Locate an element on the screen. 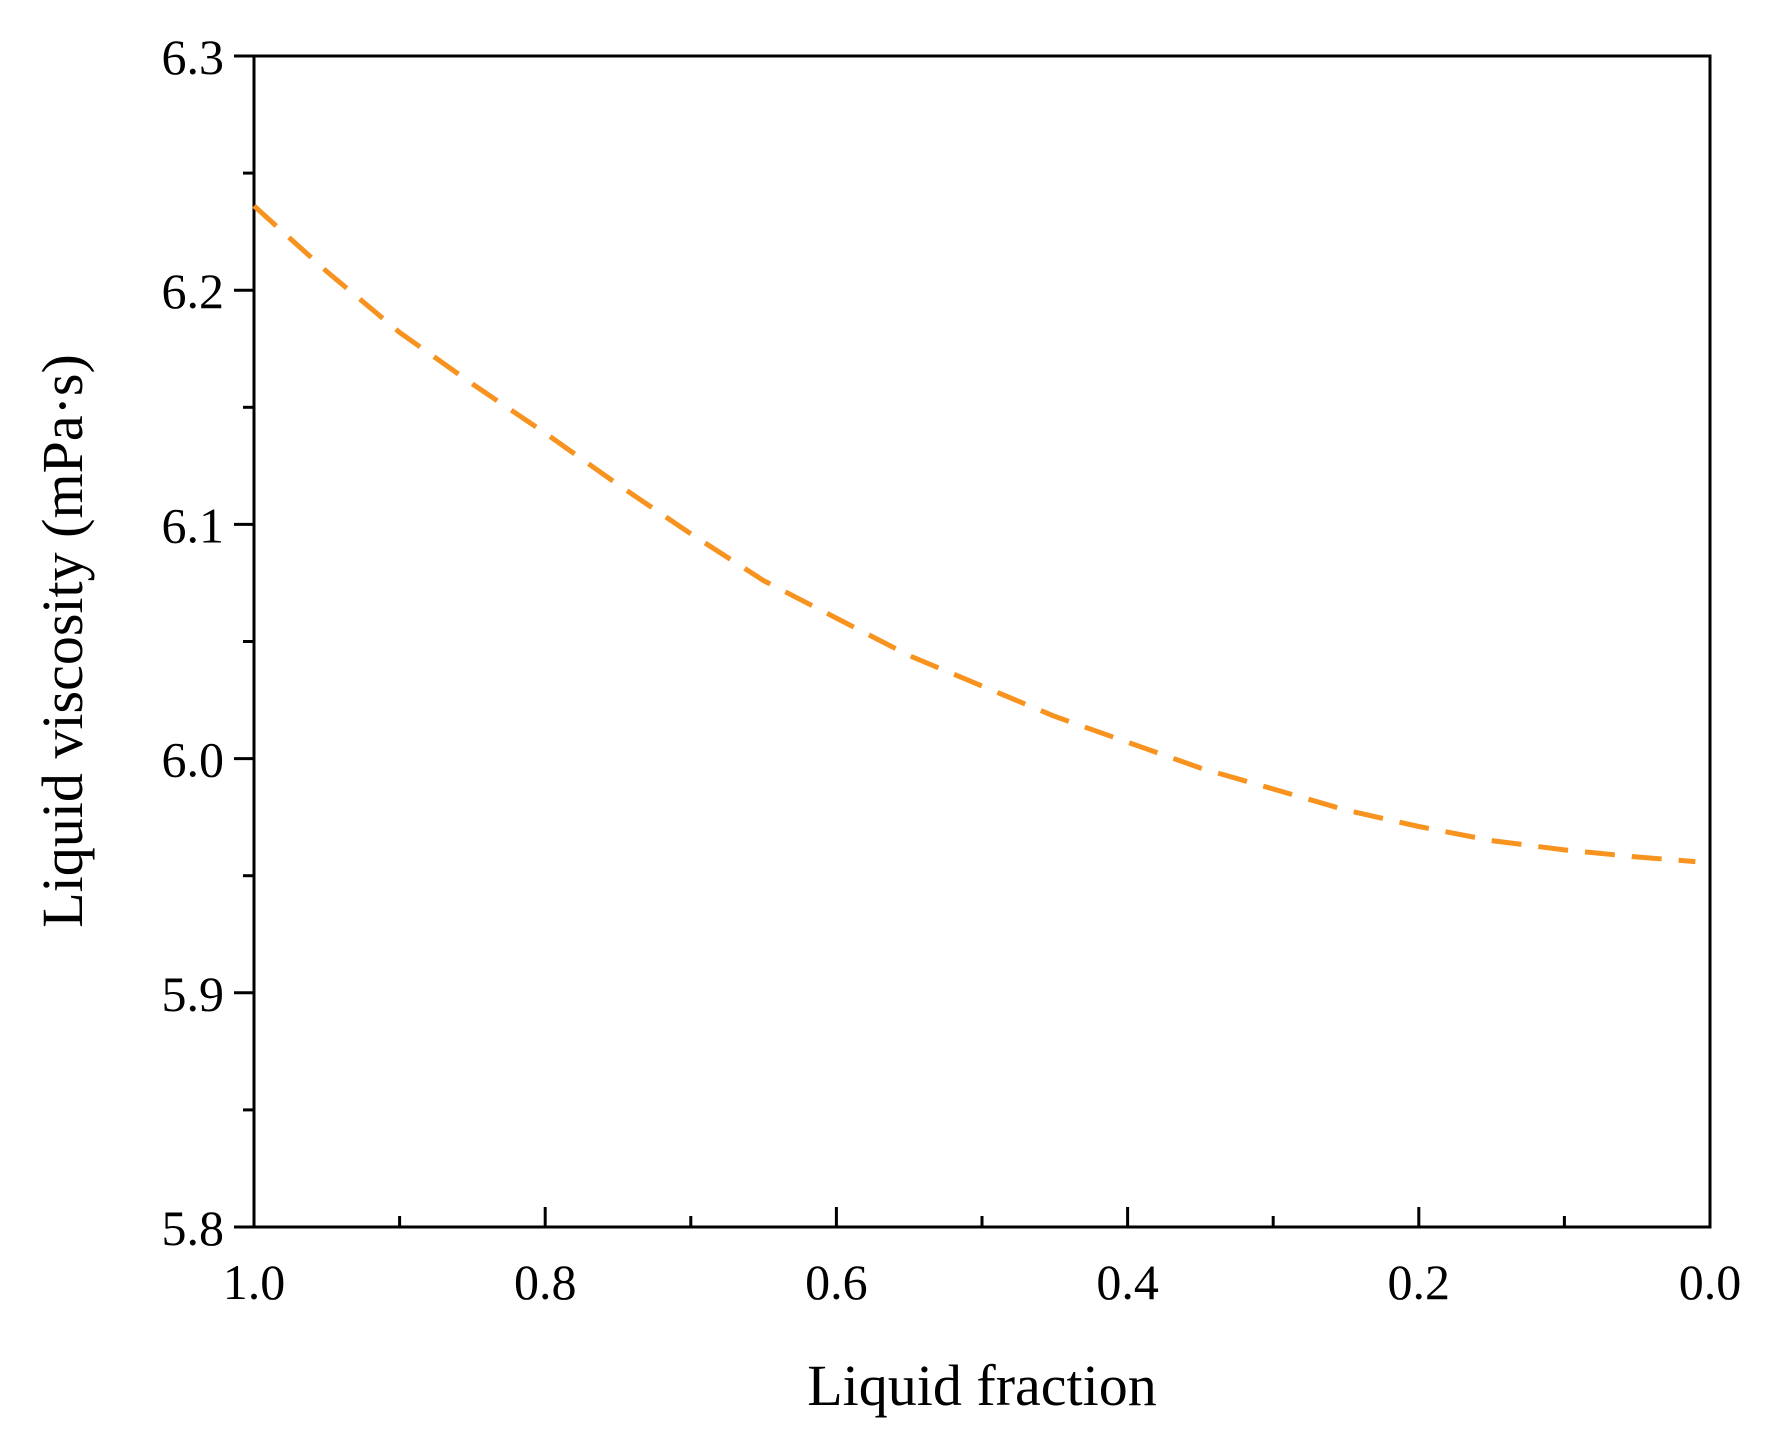 This screenshot has height=1451, width=1771. x-tick-label: 0.4 is located at coordinates (1127, 1282).